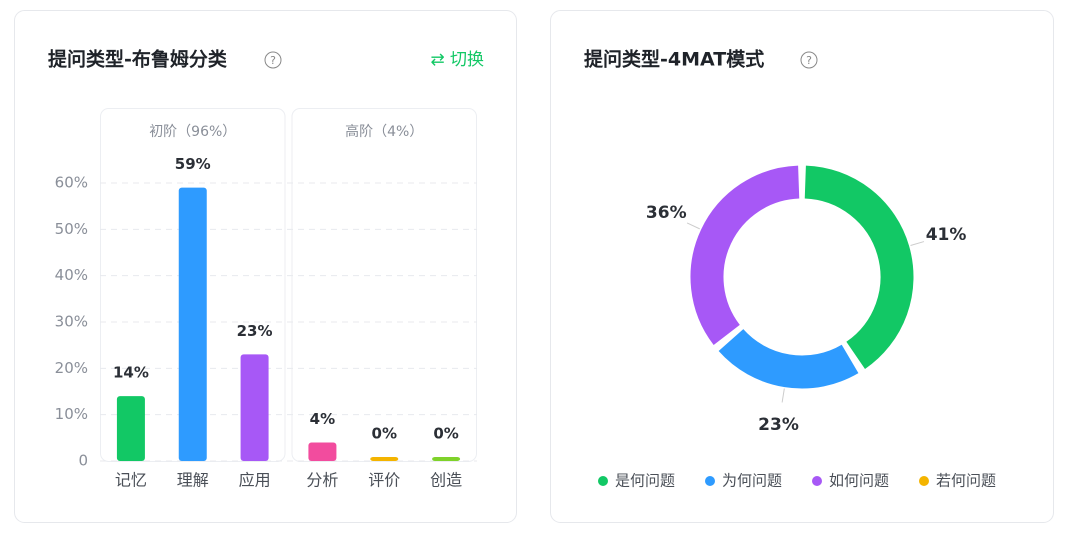 The width and height of the screenshot is (1080, 550). What do you see at coordinates (193, 164) in the screenshot?
I see `bar-value-label: 59%` at bounding box center [193, 164].